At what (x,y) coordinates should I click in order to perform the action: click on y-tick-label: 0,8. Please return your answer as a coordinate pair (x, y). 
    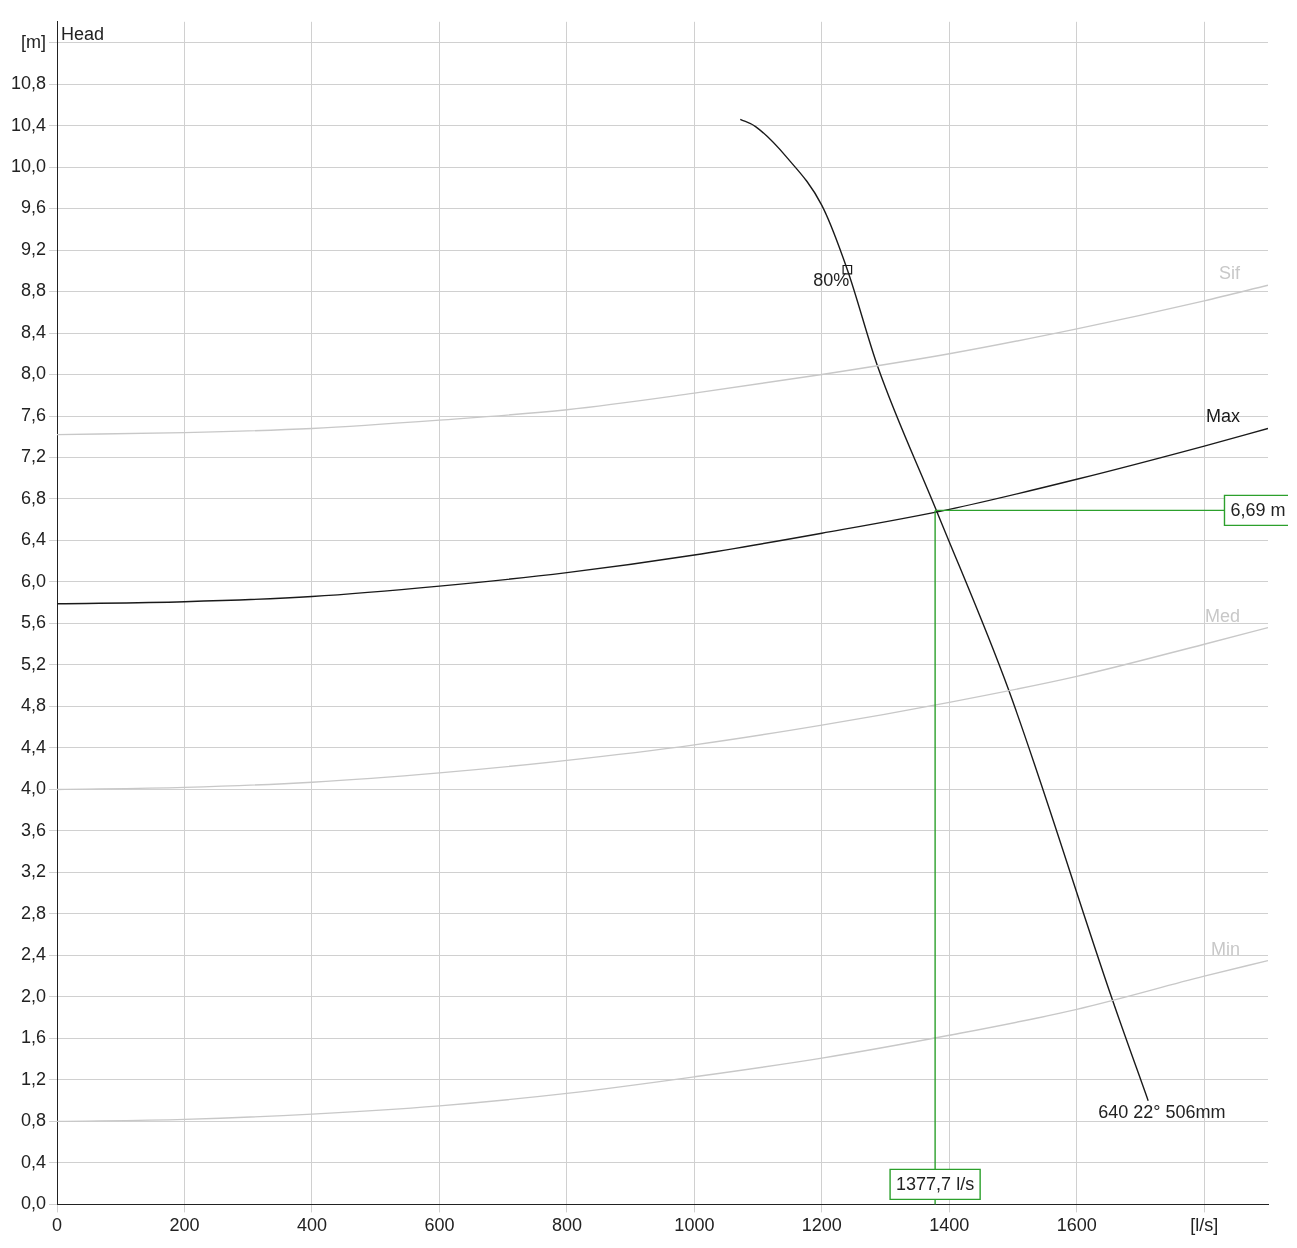
    Looking at the image, I should click on (34, 1120).